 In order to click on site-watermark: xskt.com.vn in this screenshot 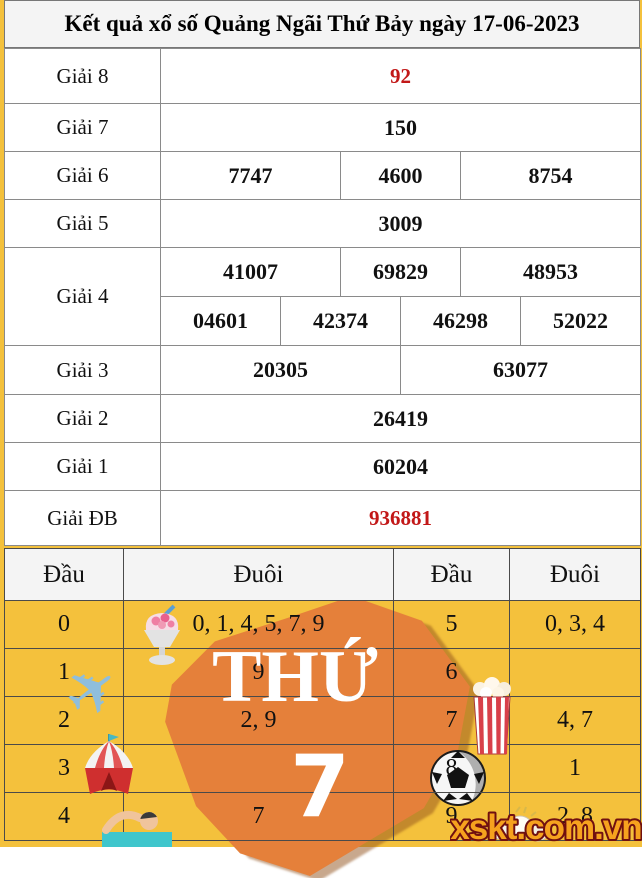, I will do `click(546, 827)`.